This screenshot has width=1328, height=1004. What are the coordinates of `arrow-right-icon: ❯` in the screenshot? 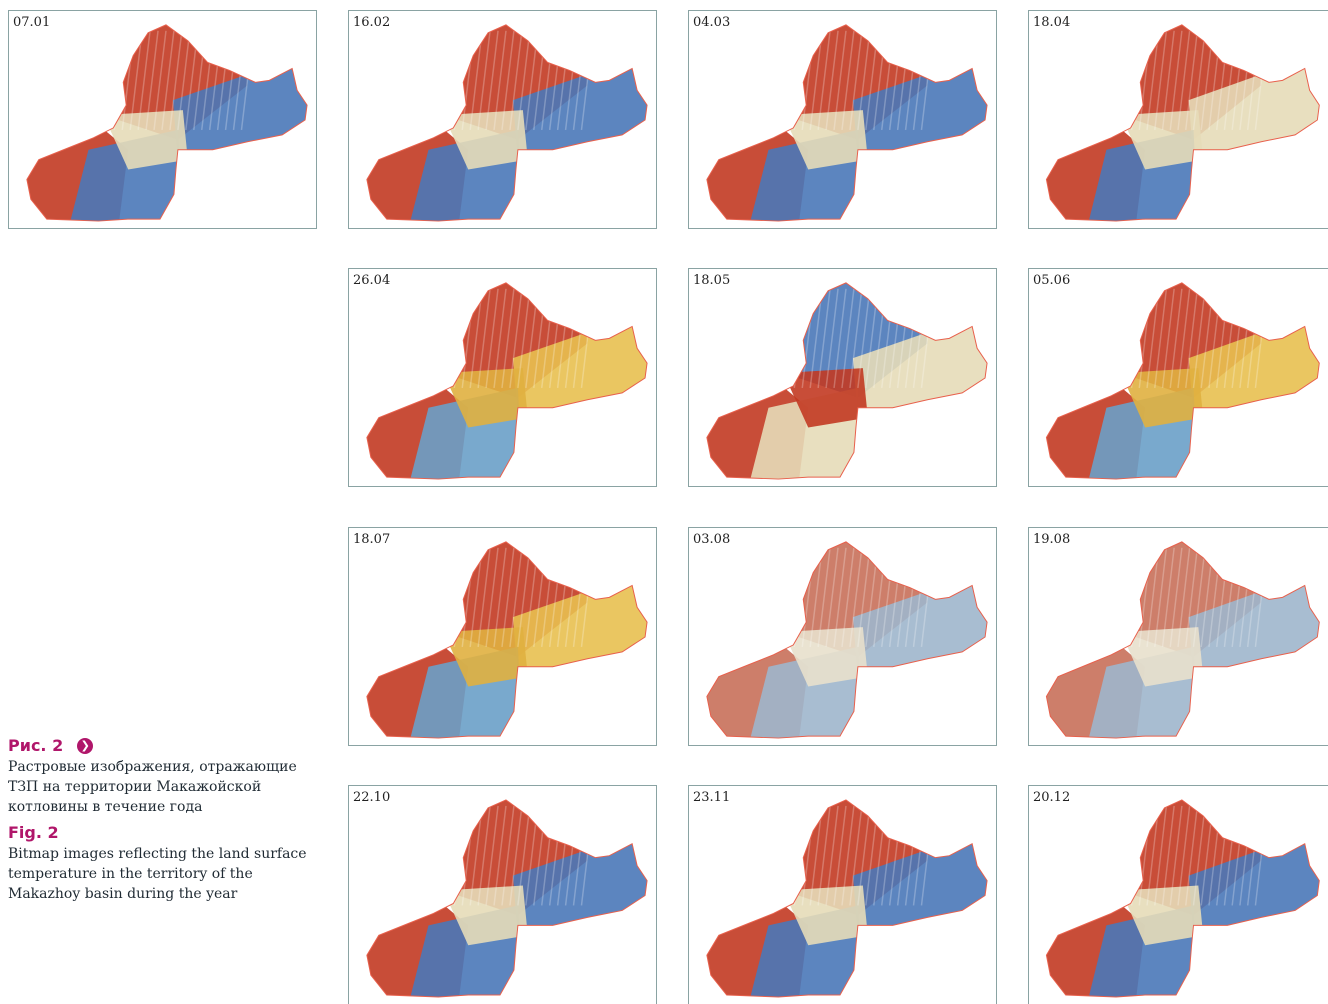 It's located at (85, 745).